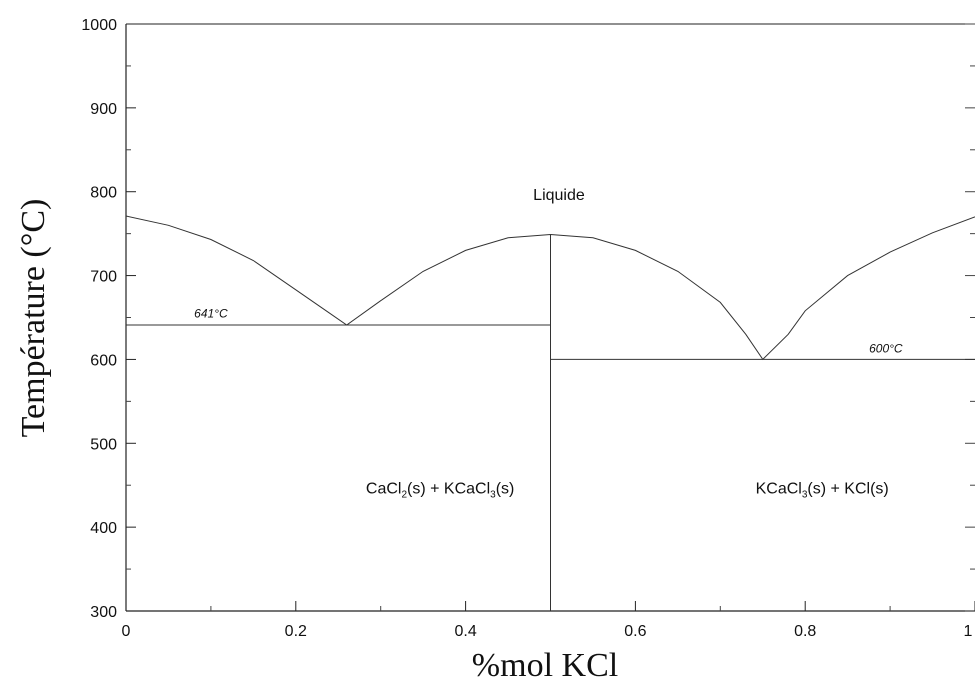  What do you see at coordinates (779, 489) in the screenshot?
I see `right-region-prefix: KCaCl` at bounding box center [779, 489].